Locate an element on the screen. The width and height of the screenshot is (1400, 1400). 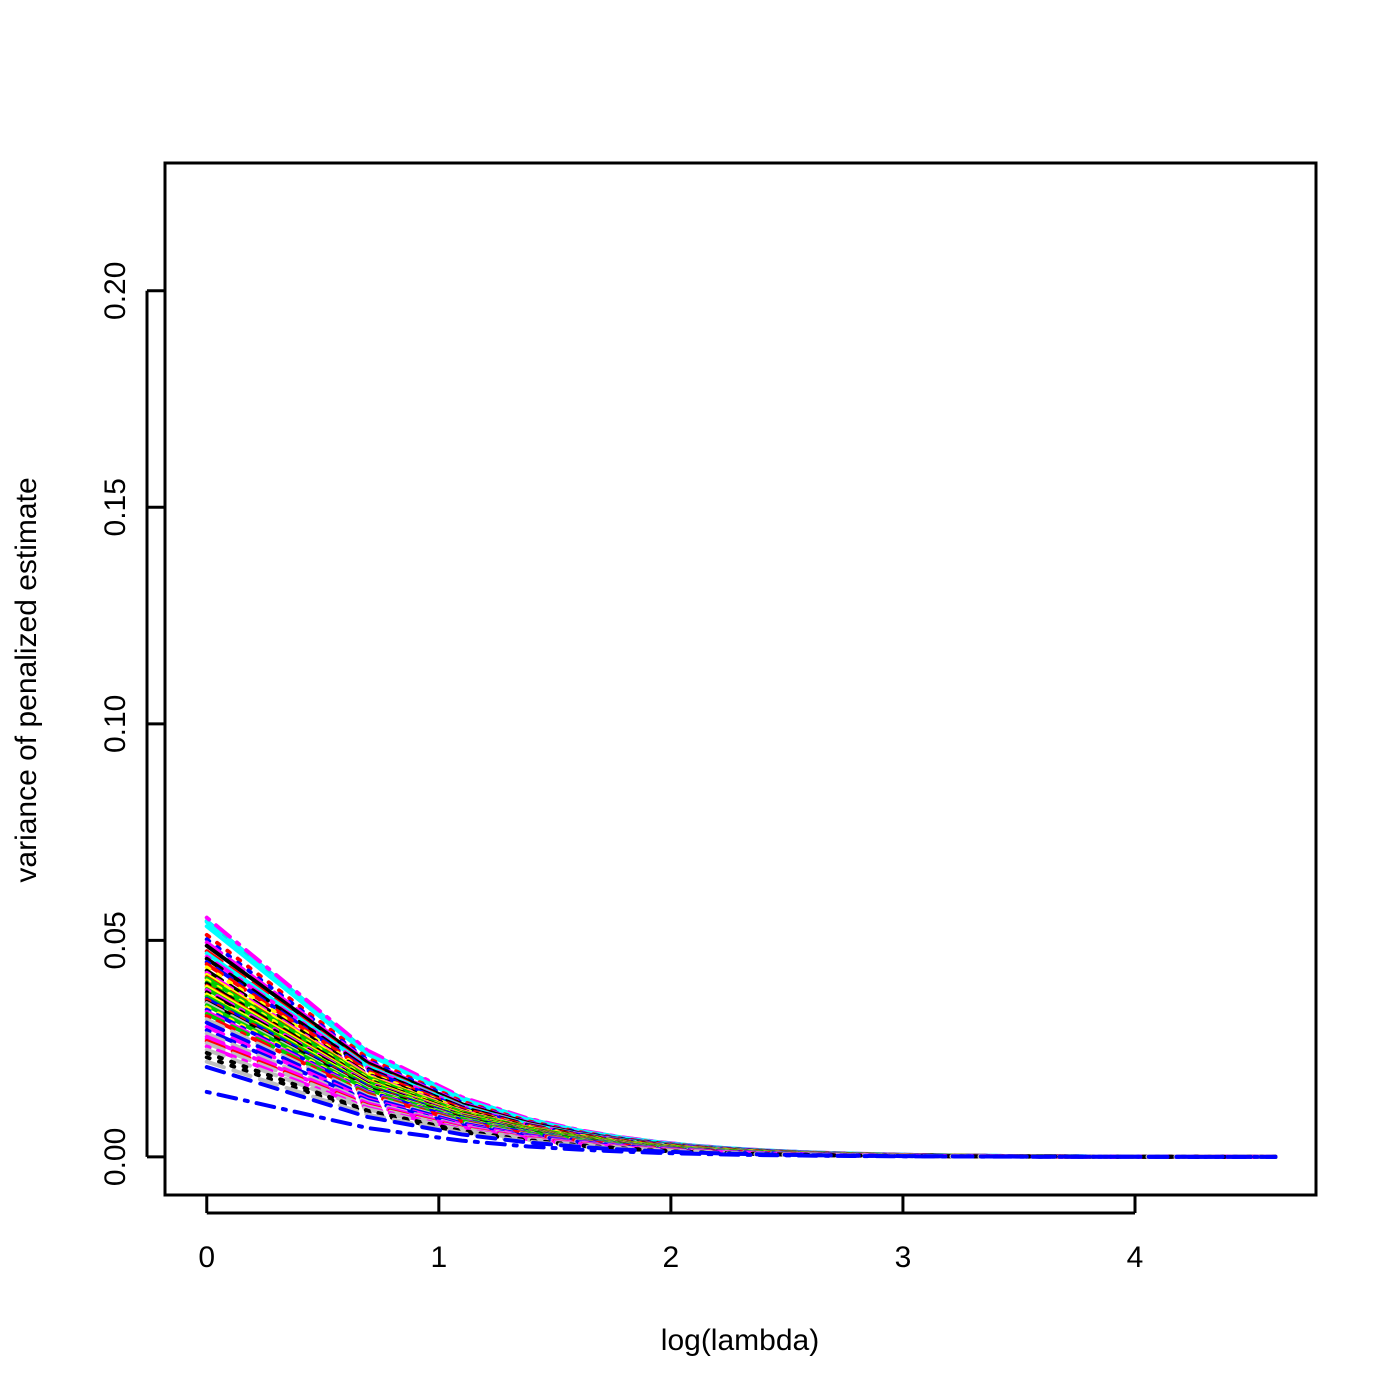
x-axis: 0 1 2 3 4 is located at coordinates (670, 1234).